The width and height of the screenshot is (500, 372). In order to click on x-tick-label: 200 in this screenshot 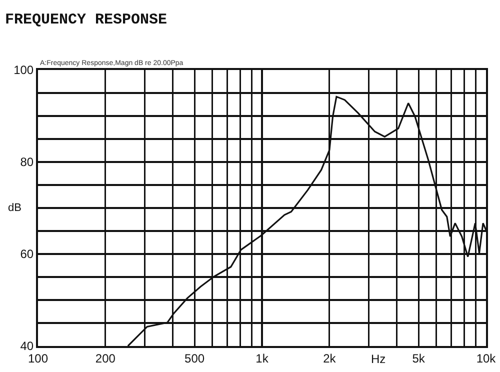, I will do `click(105, 358)`.